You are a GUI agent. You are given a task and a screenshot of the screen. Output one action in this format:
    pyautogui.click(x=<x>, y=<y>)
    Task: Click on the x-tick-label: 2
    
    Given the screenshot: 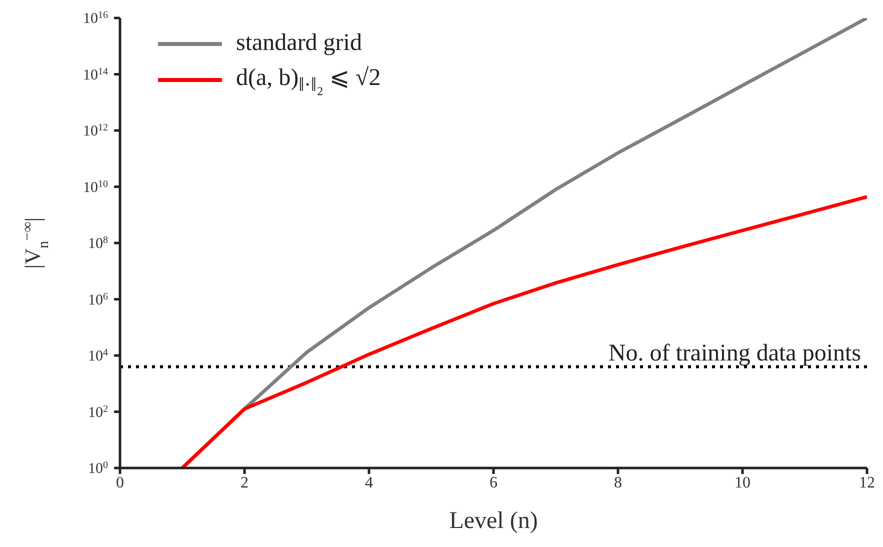 What is the action you would take?
    pyautogui.click(x=244, y=483)
    